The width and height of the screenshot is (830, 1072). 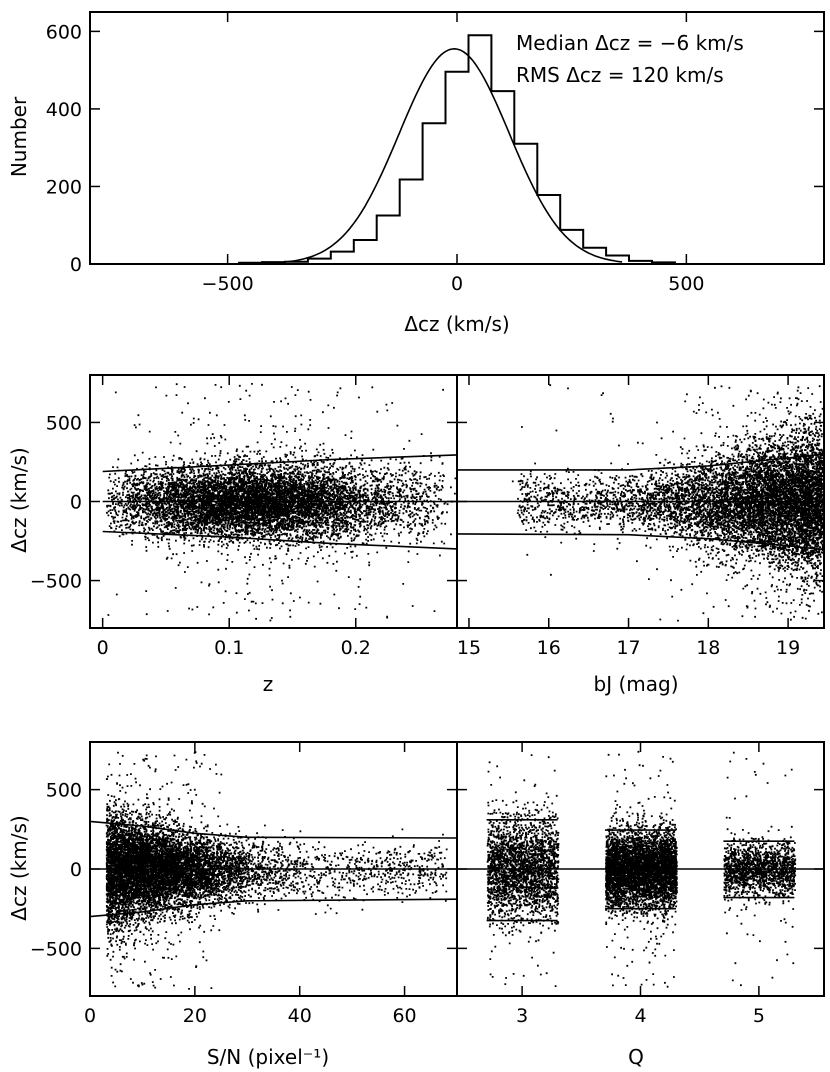 I want to click on sn-xtick-label: 0, so click(x=90, y=1016).